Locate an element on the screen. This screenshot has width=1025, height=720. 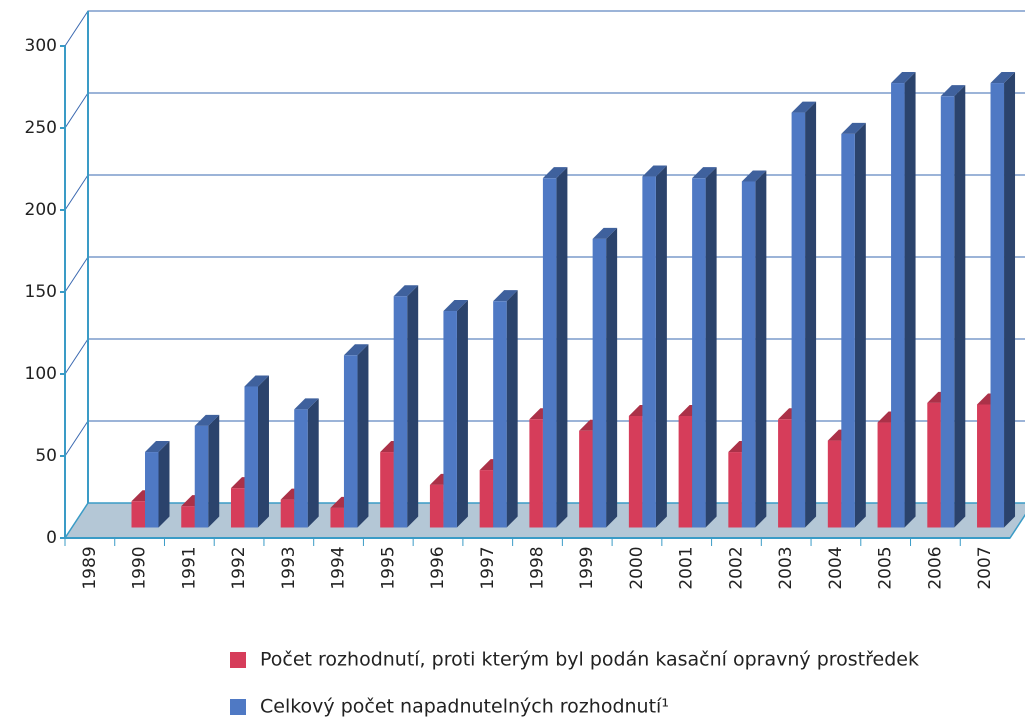
x-tick-label: 2002 is located at coordinates (736, 567).